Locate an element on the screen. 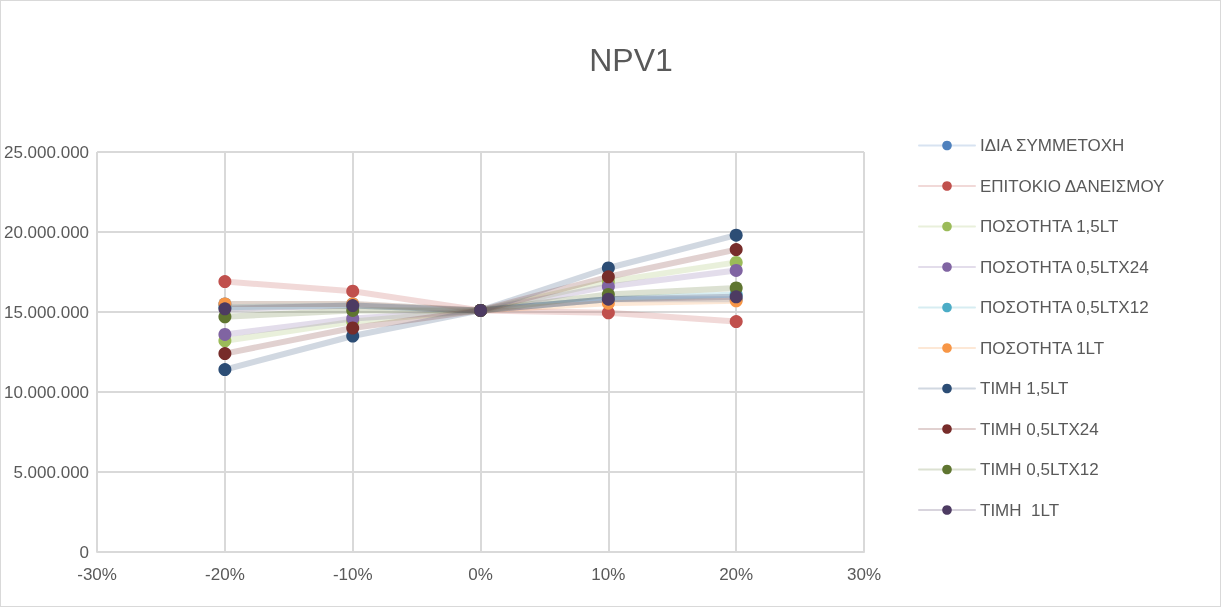 The image size is (1221, 607). y-tick-label: 5.000.000 is located at coordinates (51, 472).